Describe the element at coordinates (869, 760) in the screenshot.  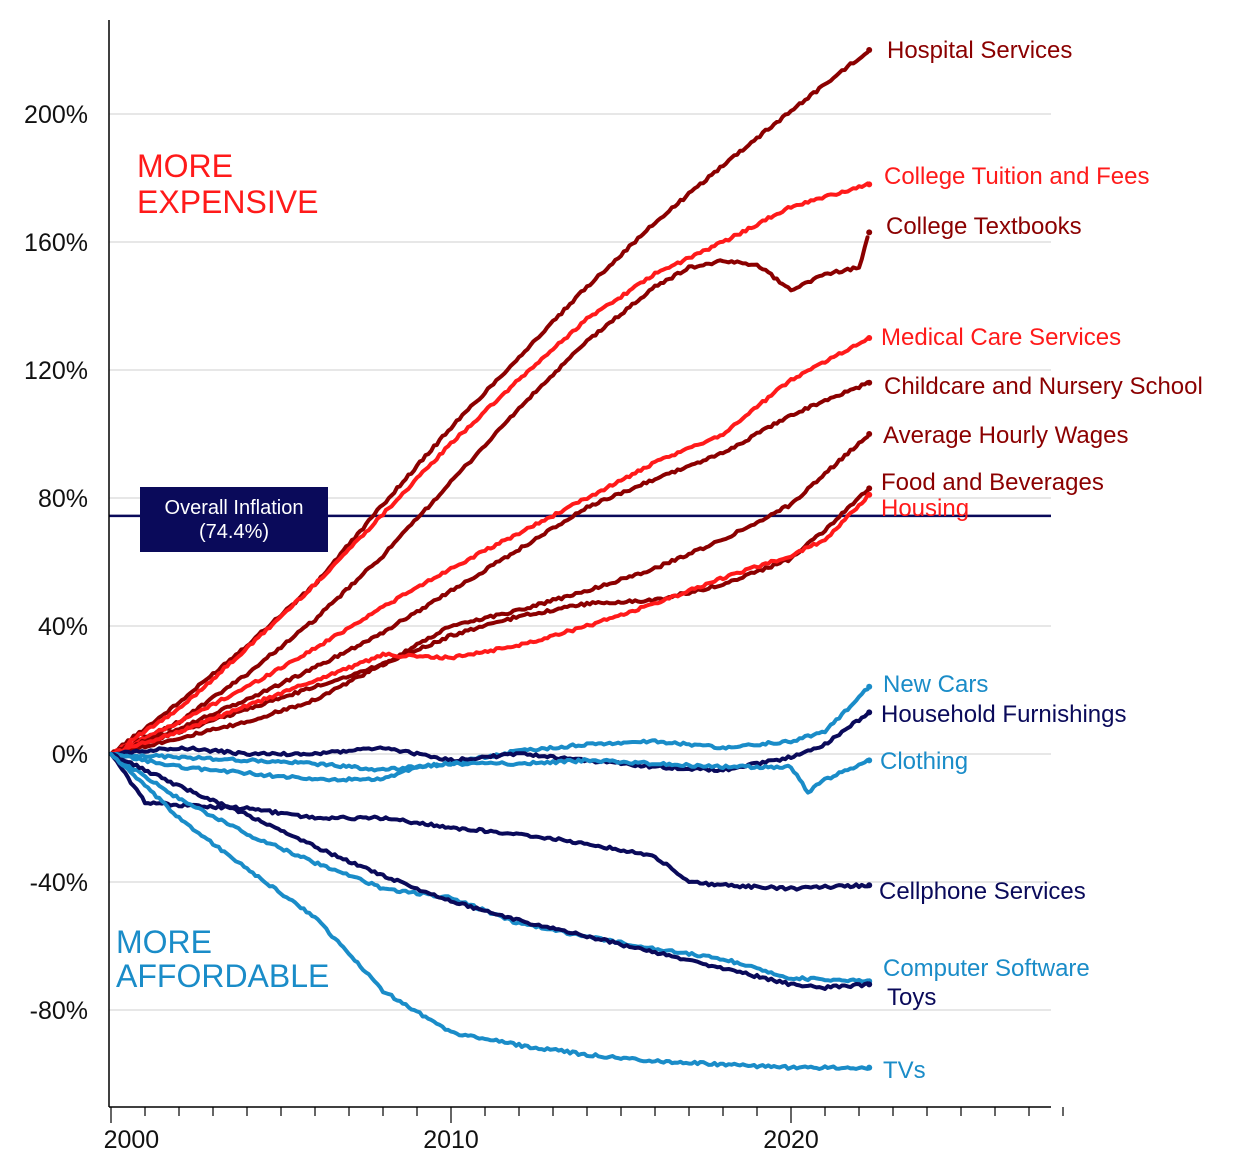
I see `series-end-point-clothing` at that location.